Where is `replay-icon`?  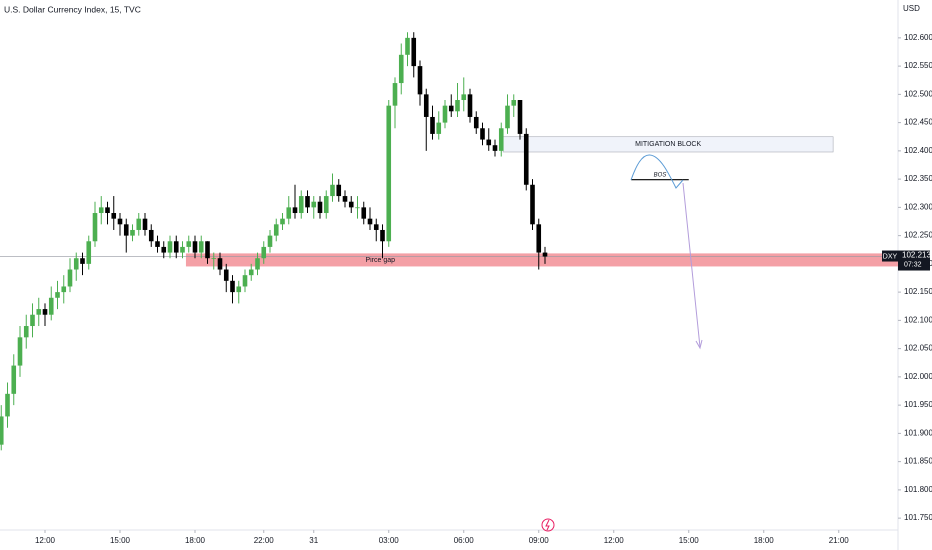
replay-icon is located at coordinates (548, 525).